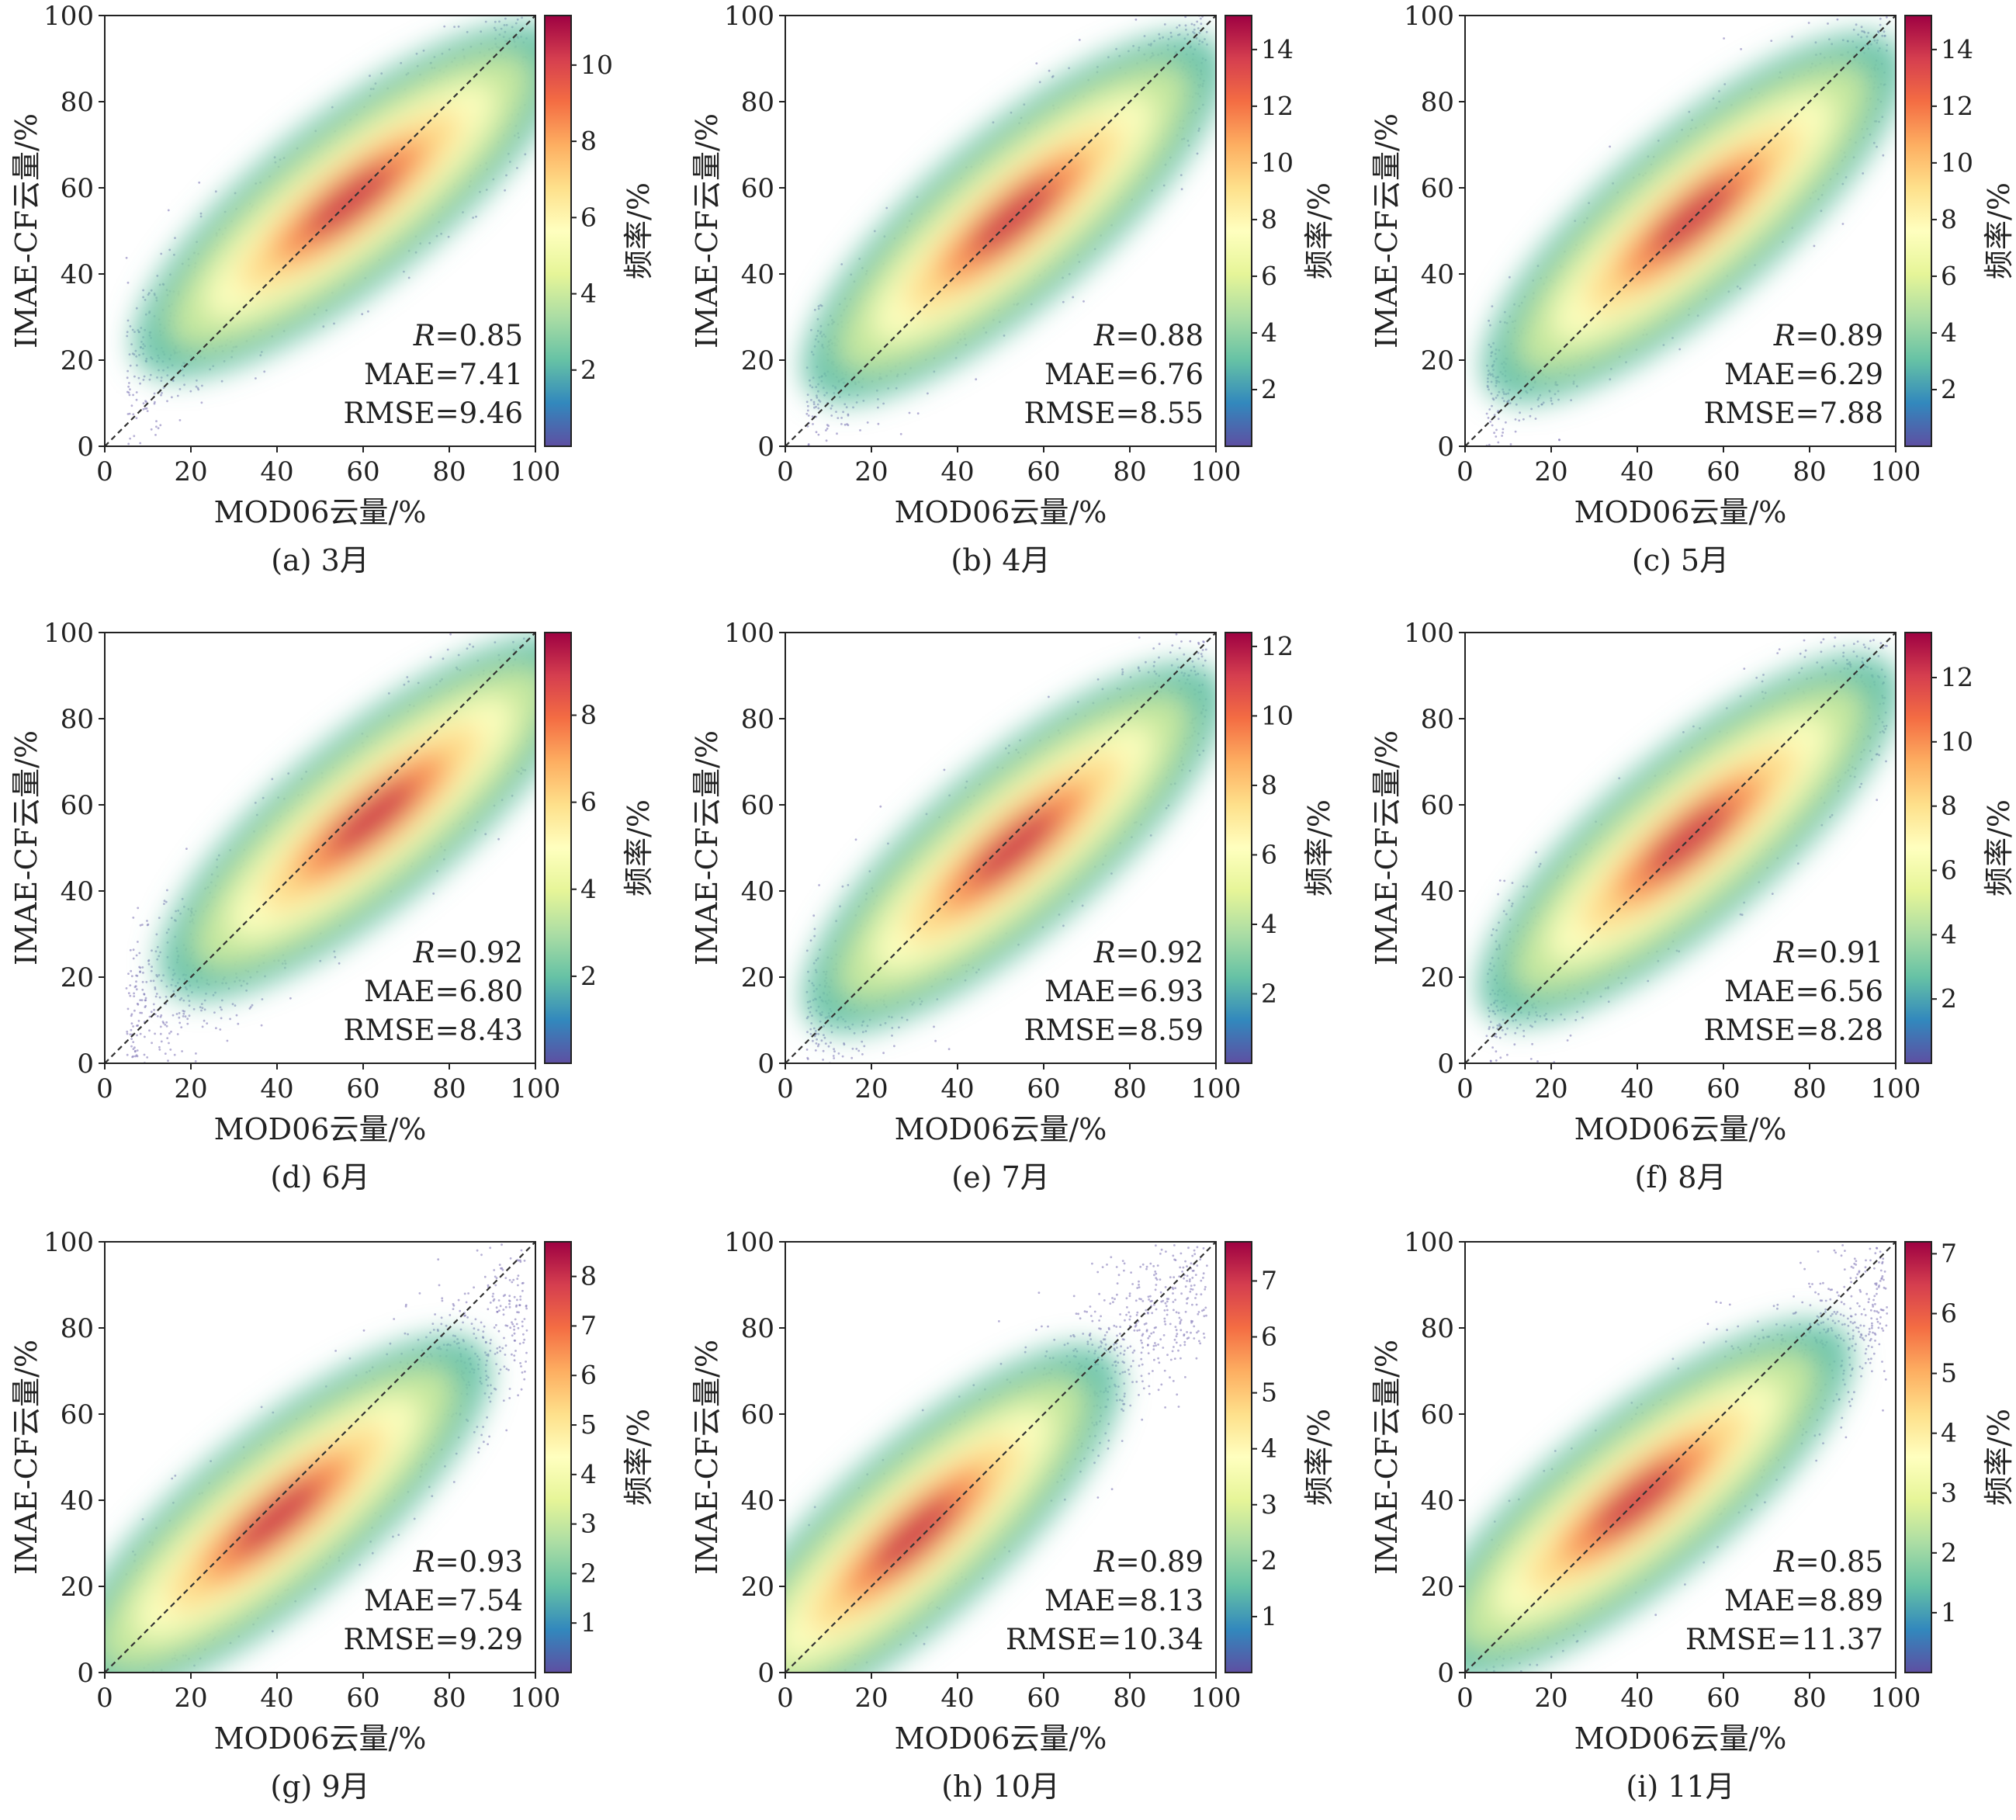 This screenshot has width=2016, height=1820. Describe the element at coordinates (639, 231) in the screenshot. I see `colorbar-label: 频率/%` at that location.